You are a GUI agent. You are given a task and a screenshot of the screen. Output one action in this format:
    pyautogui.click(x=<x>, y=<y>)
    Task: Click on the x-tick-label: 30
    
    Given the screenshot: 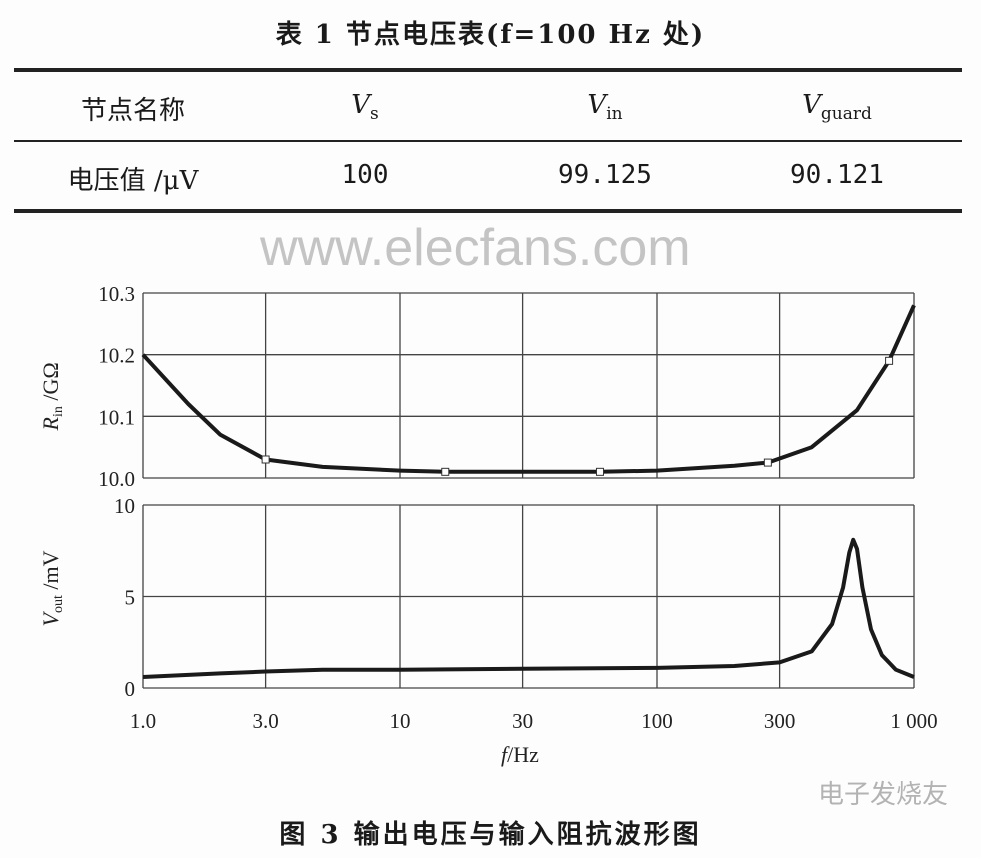 What is the action you would take?
    pyautogui.click(x=522, y=721)
    